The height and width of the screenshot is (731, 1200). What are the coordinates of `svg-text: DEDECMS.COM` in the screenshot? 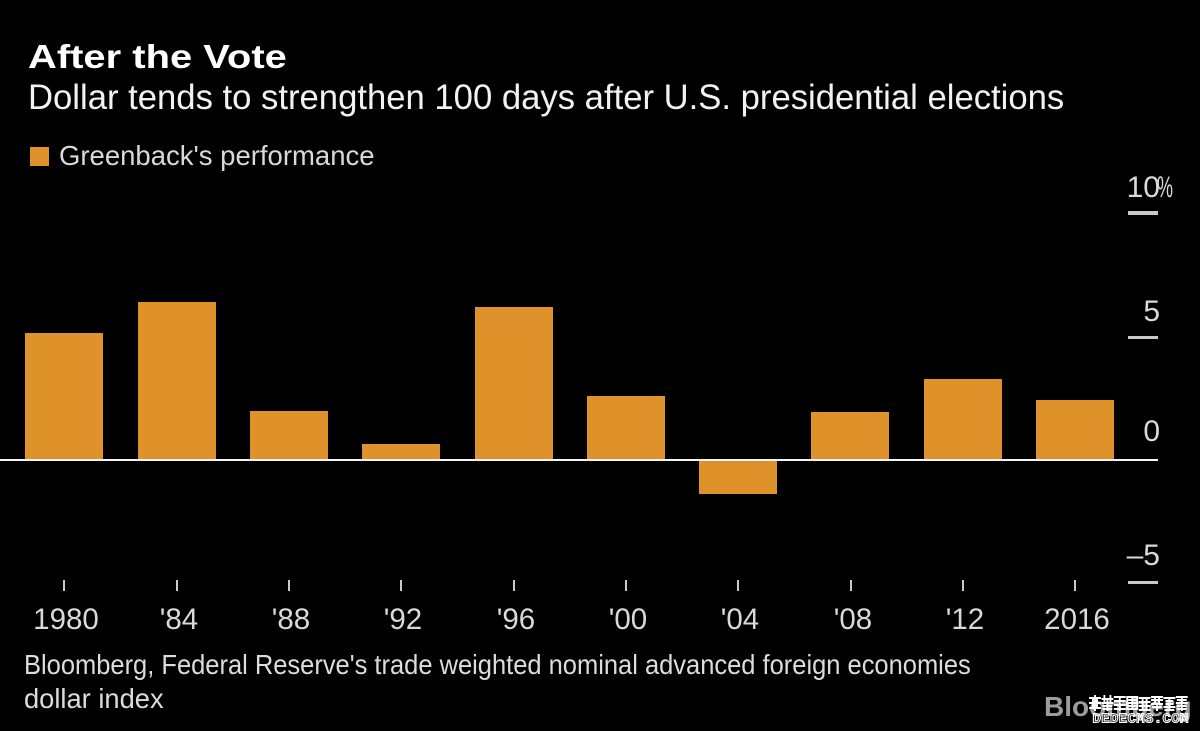 It's located at (1141, 719).